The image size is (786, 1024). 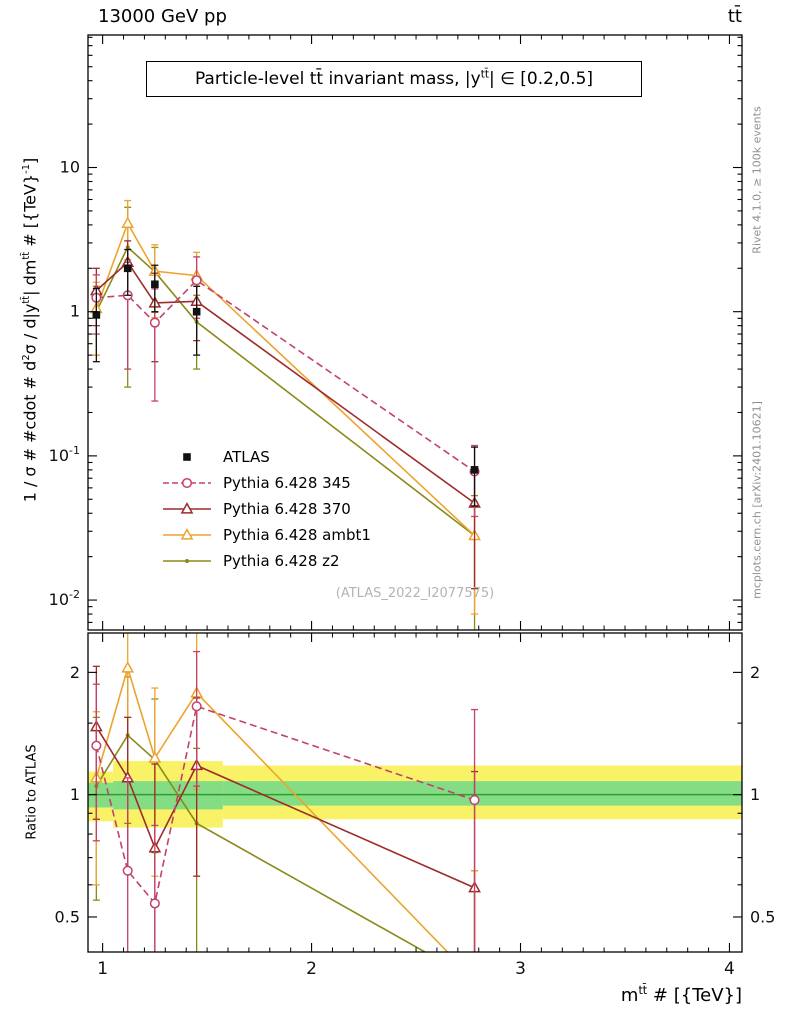 What do you see at coordinates (246, 457) in the screenshot?
I see `legend-label-atlas: ATLAS` at bounding box center [246, 457].